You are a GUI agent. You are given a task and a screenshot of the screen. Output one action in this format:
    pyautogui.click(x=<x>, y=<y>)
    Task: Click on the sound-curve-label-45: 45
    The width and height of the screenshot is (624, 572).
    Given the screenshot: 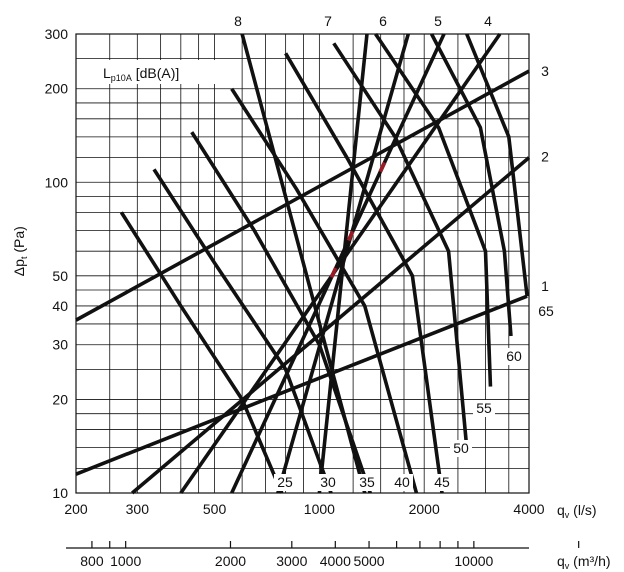 What is the action you would take?
    pyautogui.click(x=442, y=482)
    